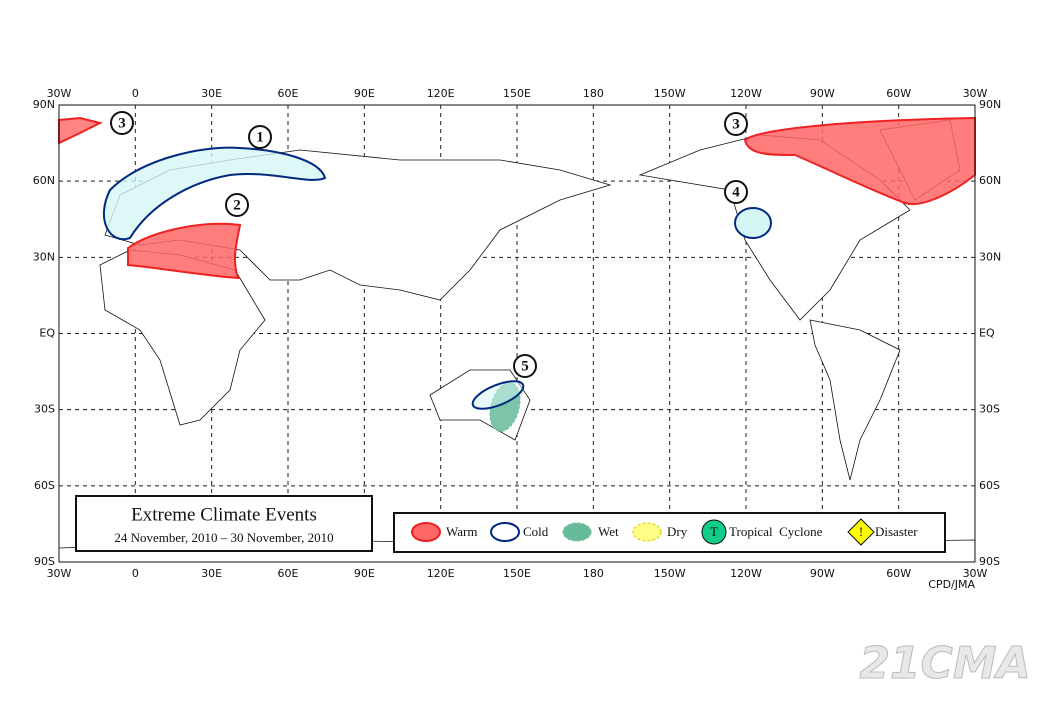 This screenshot has width=1040, height=720. I want to click on cold-icon, so click(505, 532).